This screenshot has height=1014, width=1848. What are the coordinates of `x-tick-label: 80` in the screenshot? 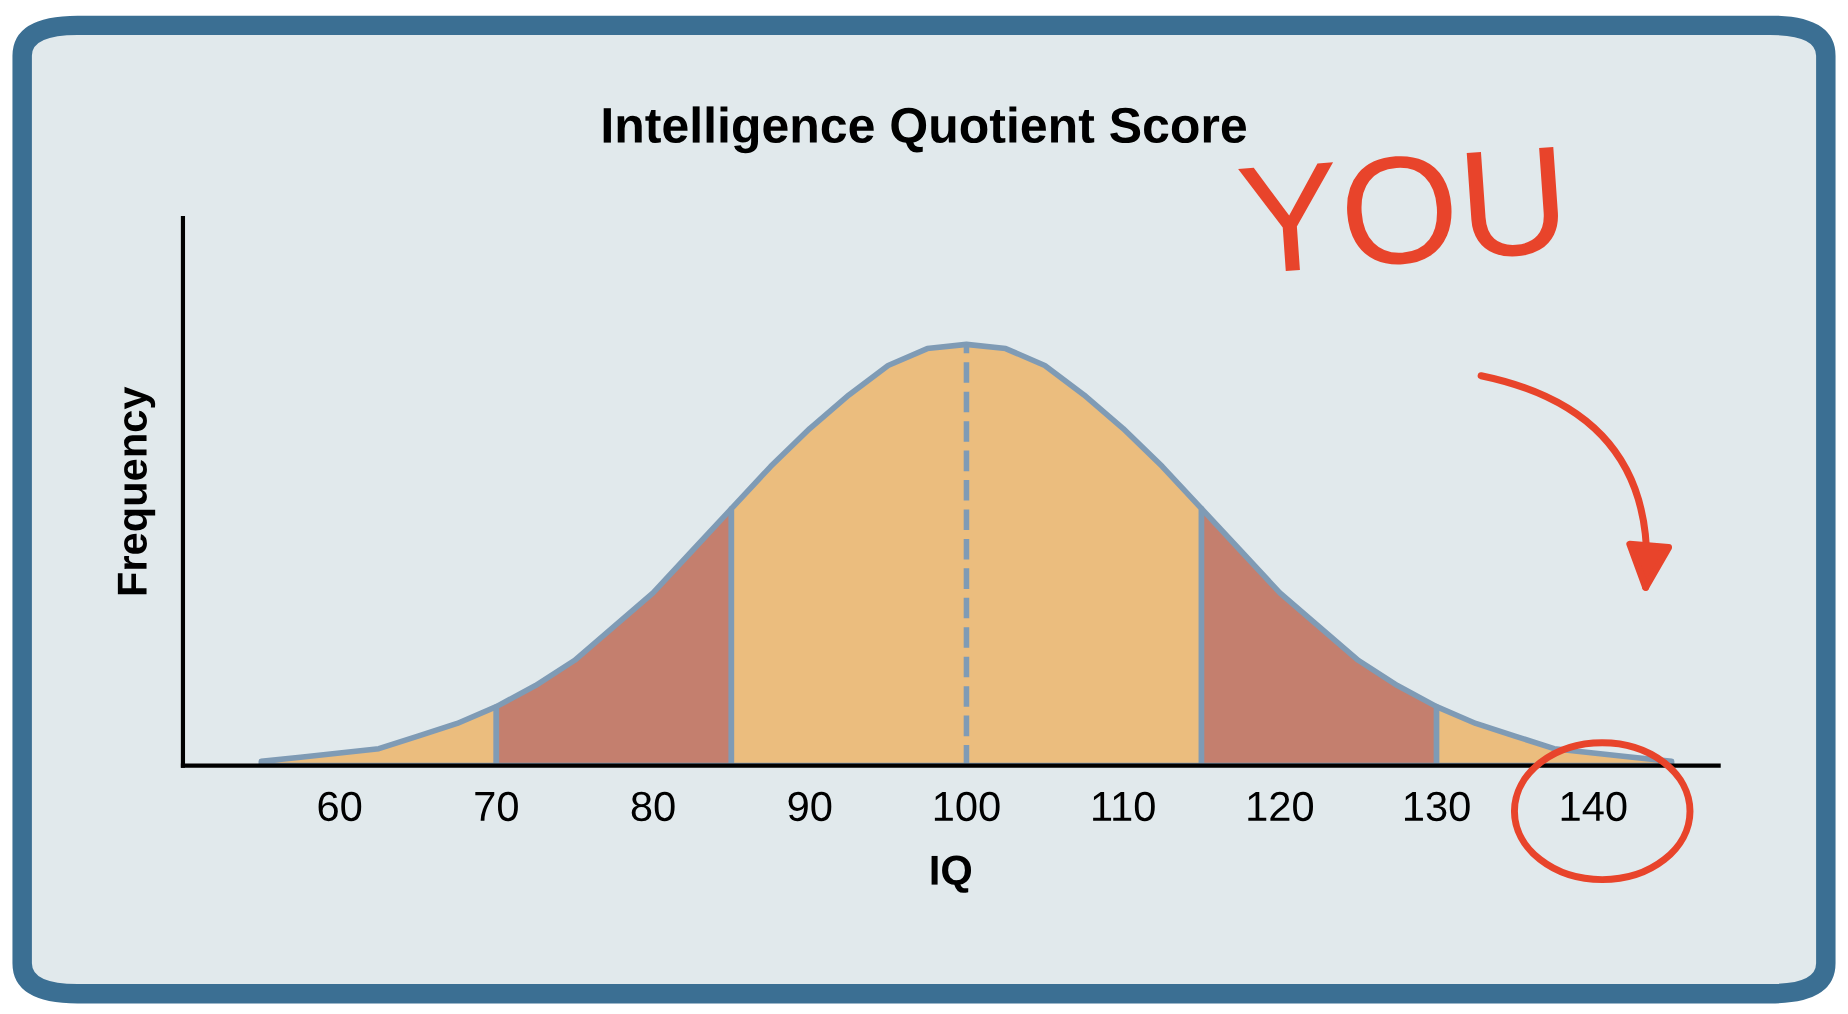 It's located at (653, 806).